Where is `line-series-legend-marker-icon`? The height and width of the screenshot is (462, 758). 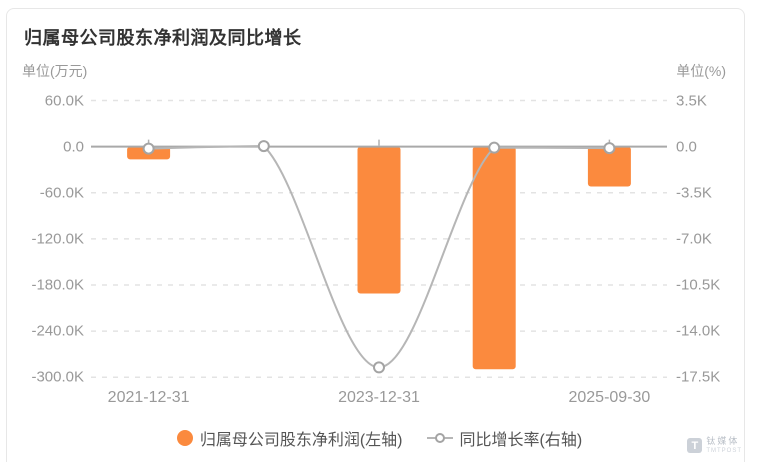 line-series-legend-marker-icon is located at coordinates (439, 438).